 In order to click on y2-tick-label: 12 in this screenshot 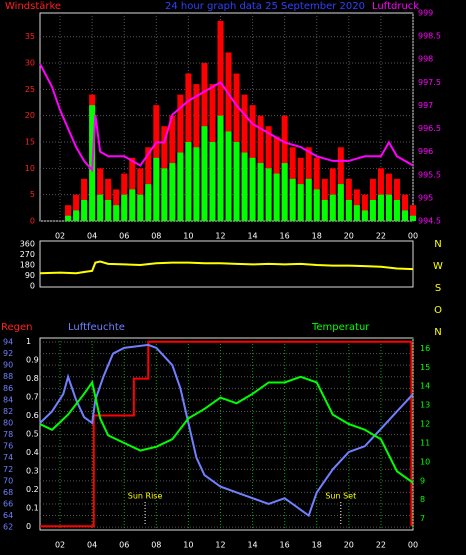, I will do `click(425, 424)`.